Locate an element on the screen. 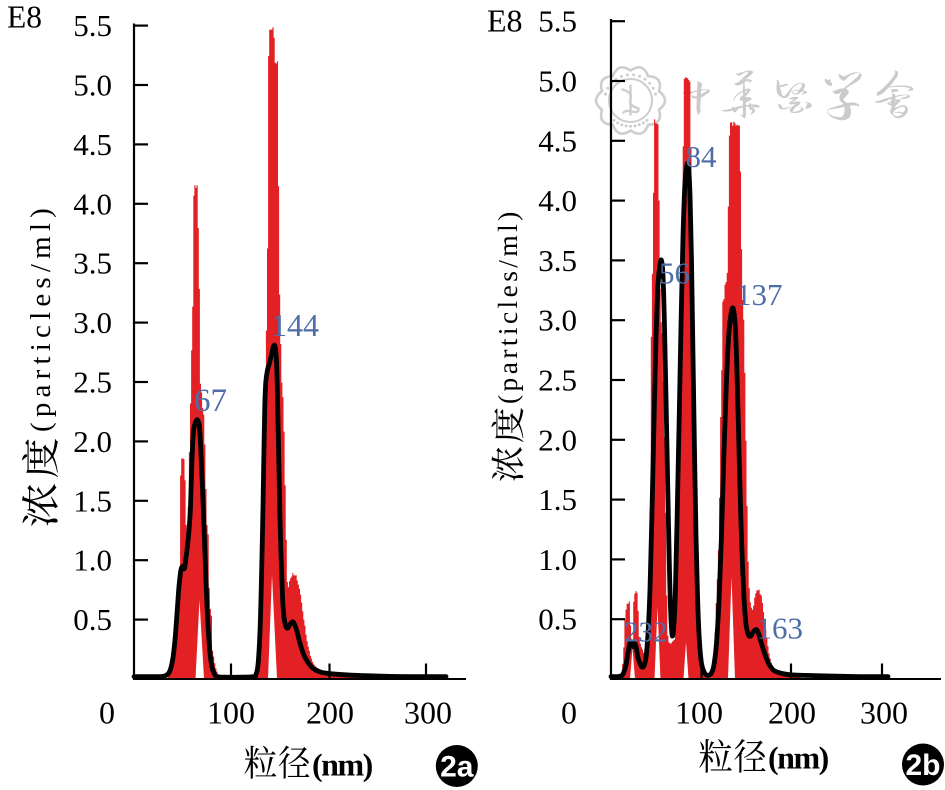 This screenshot has height=790, width=945. svg-text: 2a is located at coordinates (457, 767).